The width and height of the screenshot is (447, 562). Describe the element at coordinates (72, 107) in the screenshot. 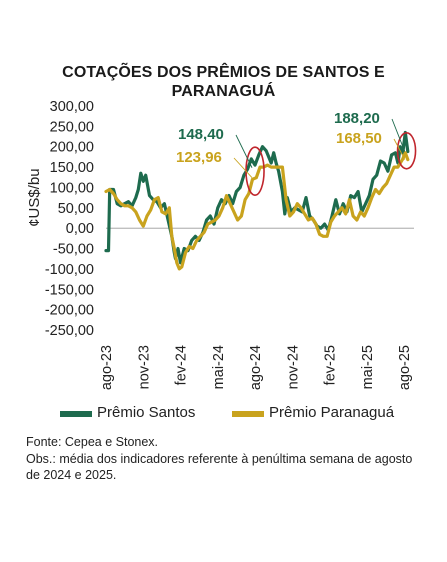

I see `y-tick-label: 300,00` at that location.